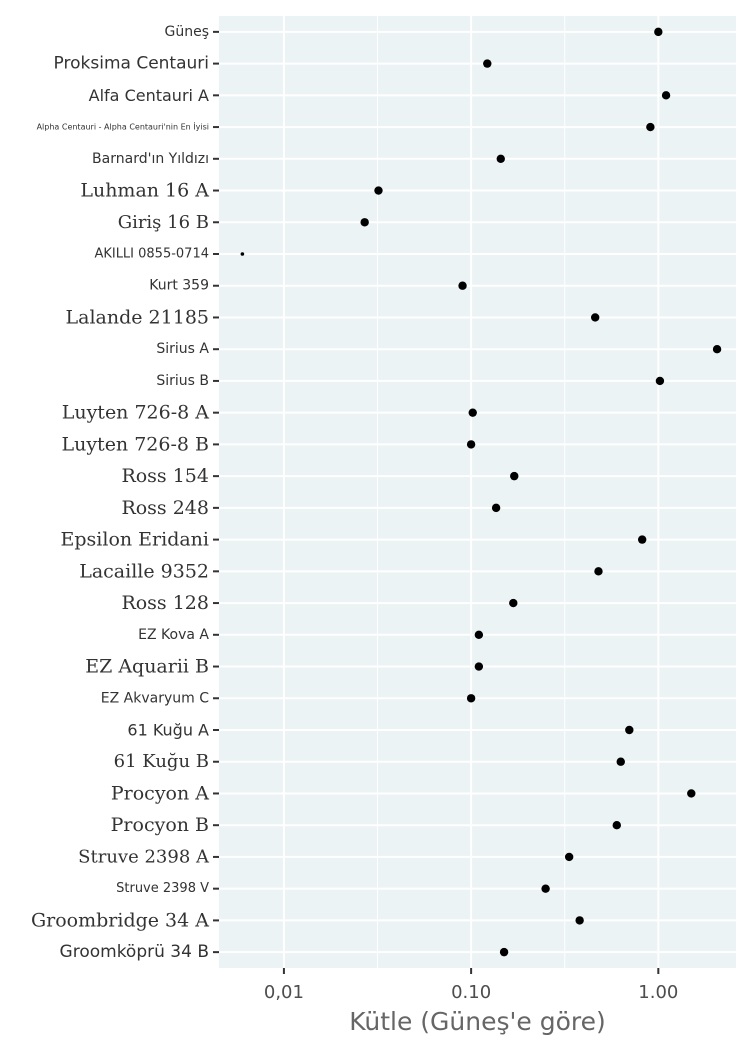 This screenshot has height=1050, width=750. I want to click on category-label: Lacaille 9352, so click(144, 571).